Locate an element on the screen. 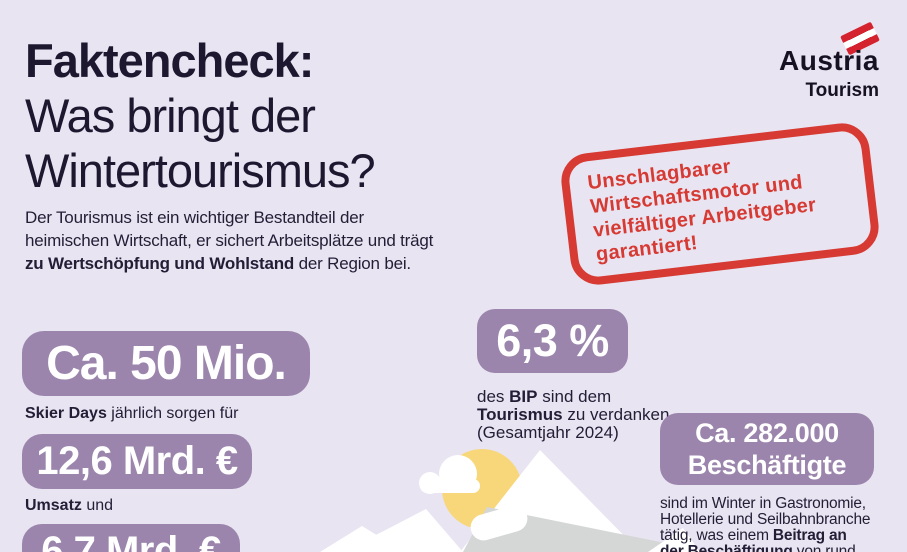 This screenshot has width=907, height=552. stat-badge-revenue: 12,6 Mrd. € is located at coordinates (137, 461).